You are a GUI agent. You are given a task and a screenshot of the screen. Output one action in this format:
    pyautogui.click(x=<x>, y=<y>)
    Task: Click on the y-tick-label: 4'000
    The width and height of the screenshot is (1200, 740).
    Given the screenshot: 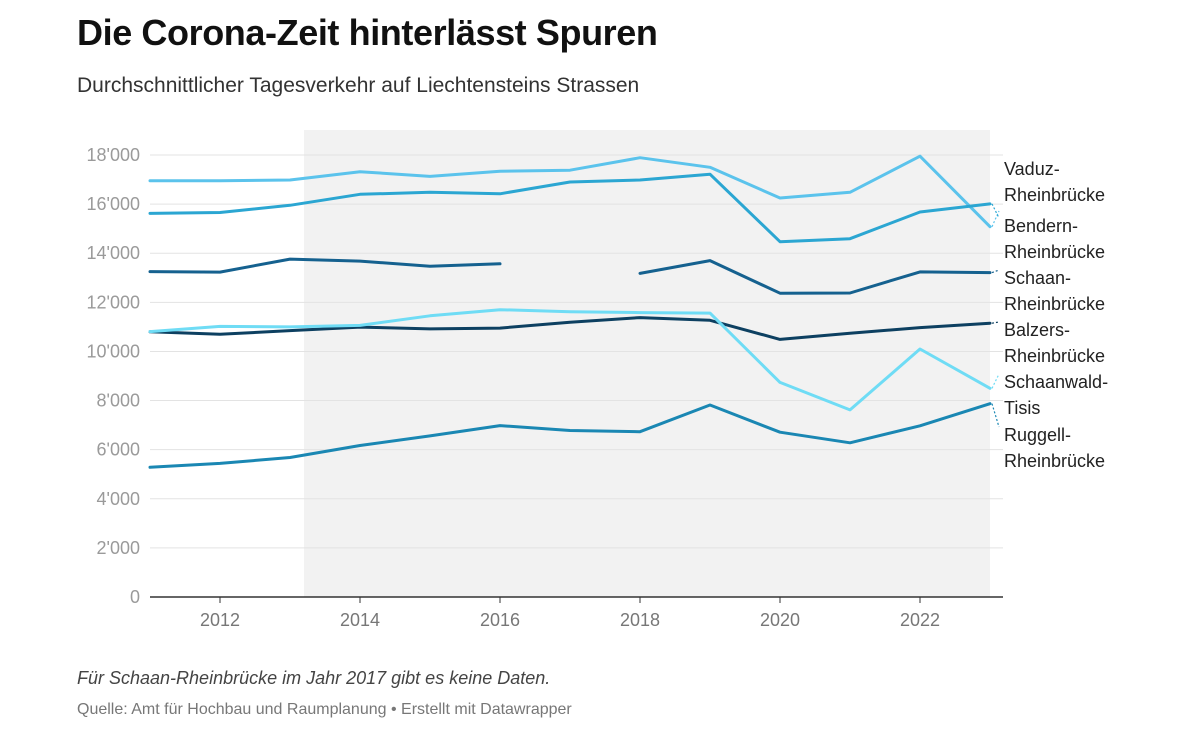 What is the action you would take?
    pyautogui.click(x=118, y=499)
    